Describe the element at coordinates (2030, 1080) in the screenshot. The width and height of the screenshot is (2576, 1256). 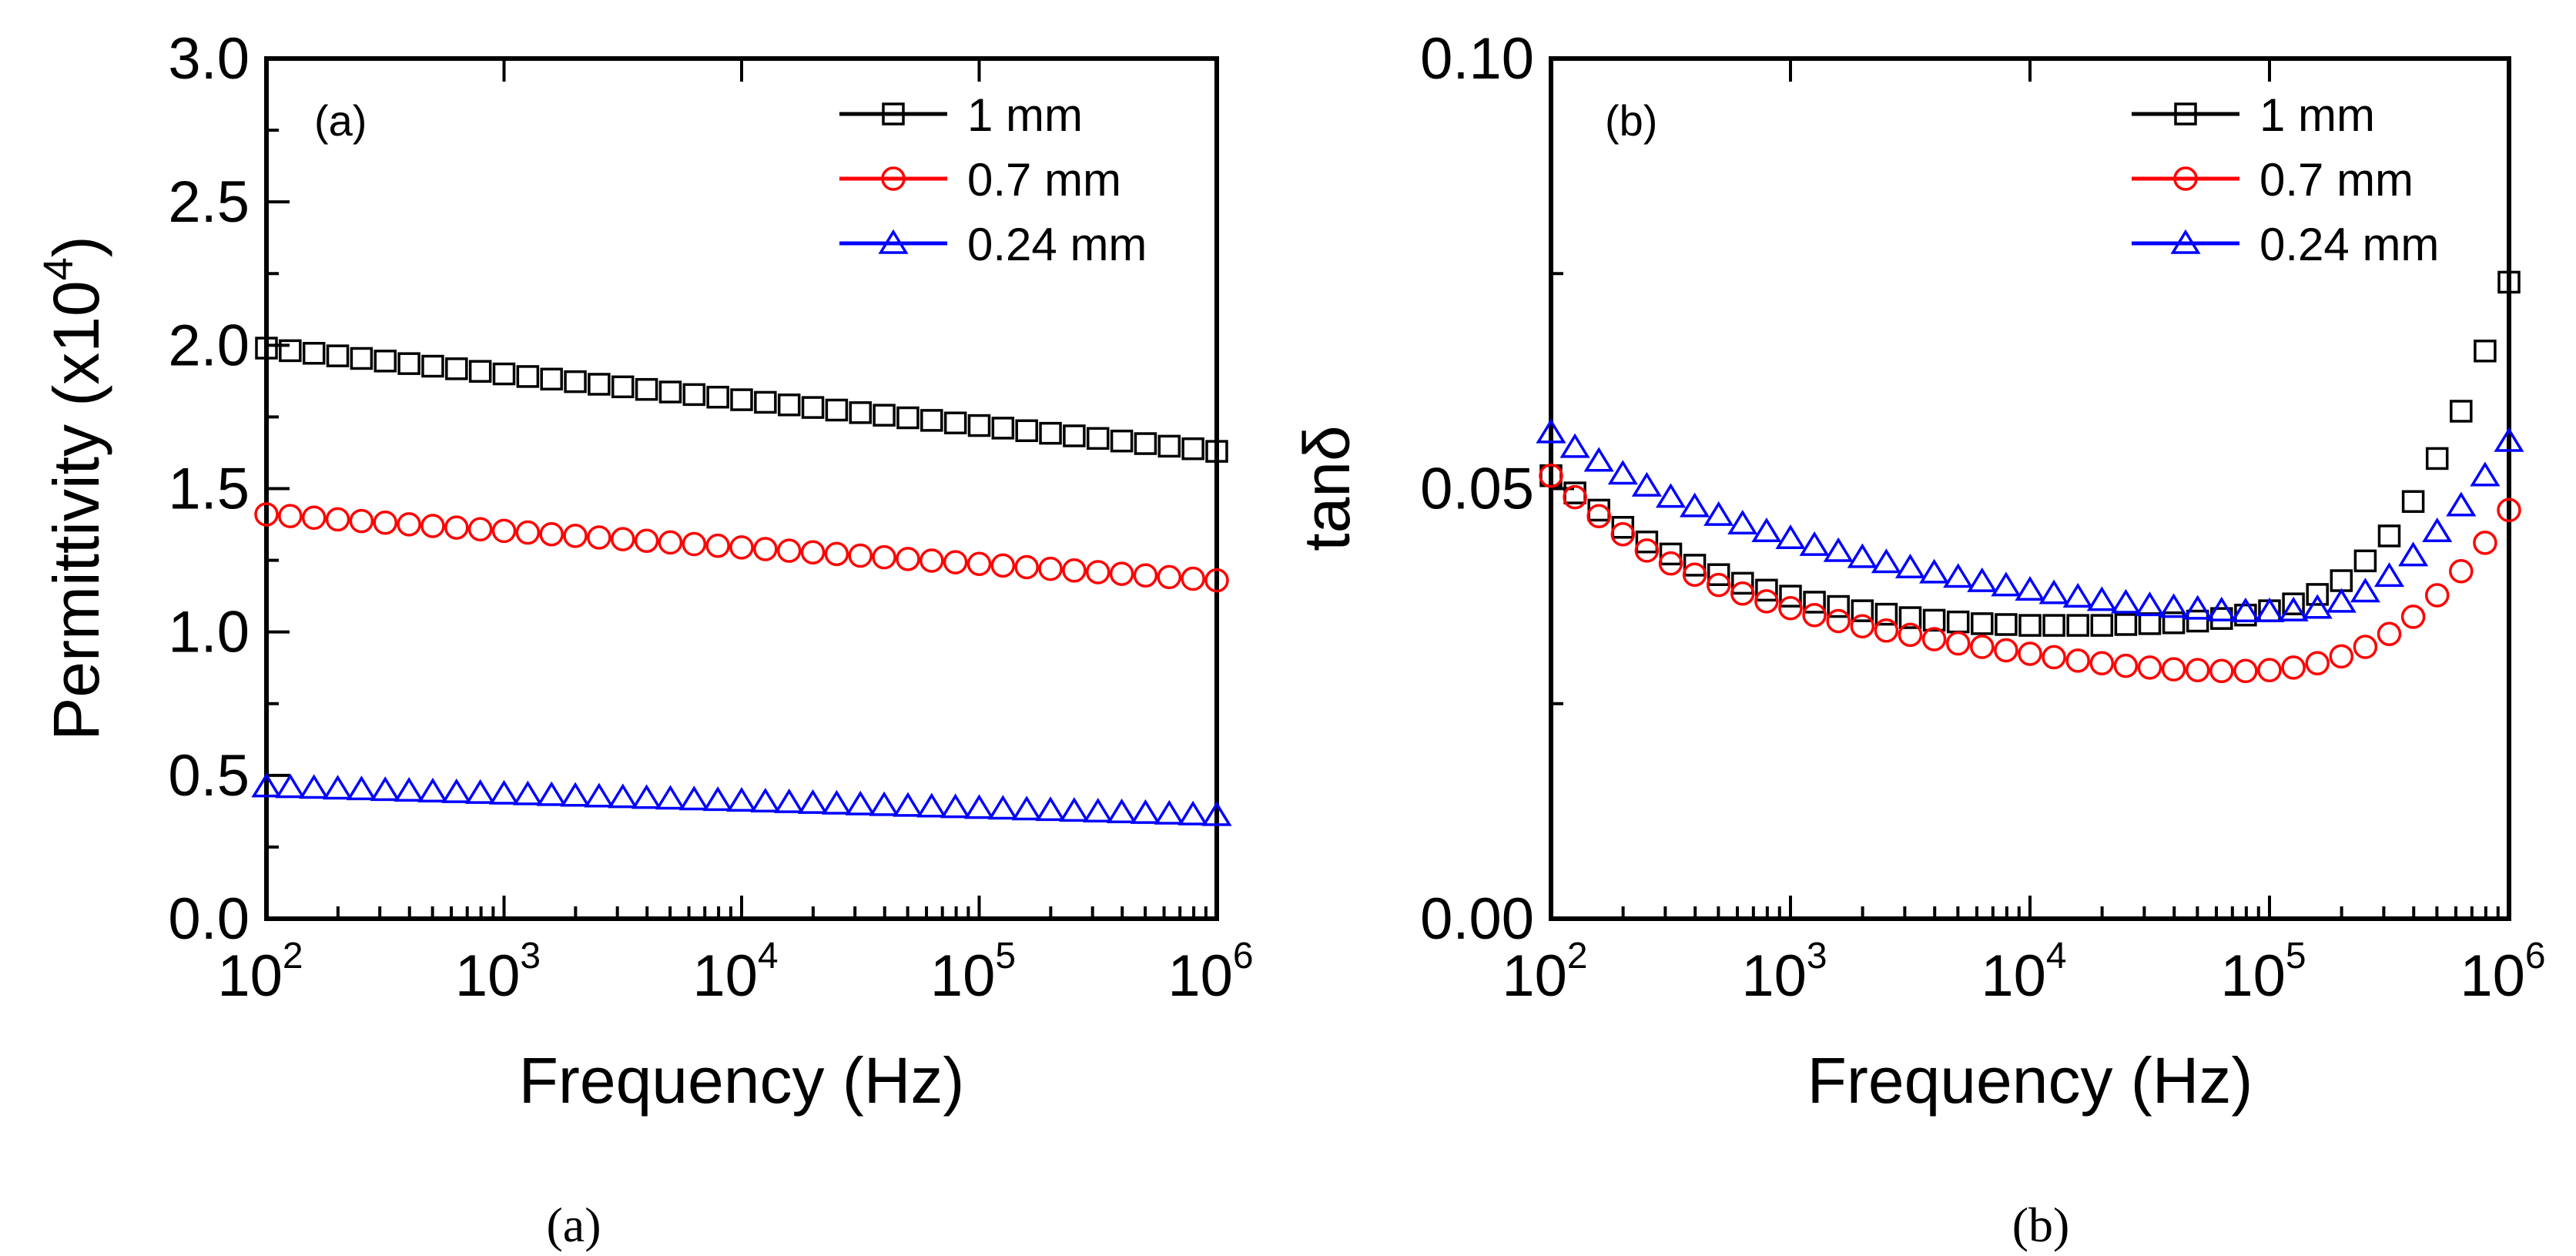
I see `panel-b-x-axis-title: Frequency (Hz)` at that location.